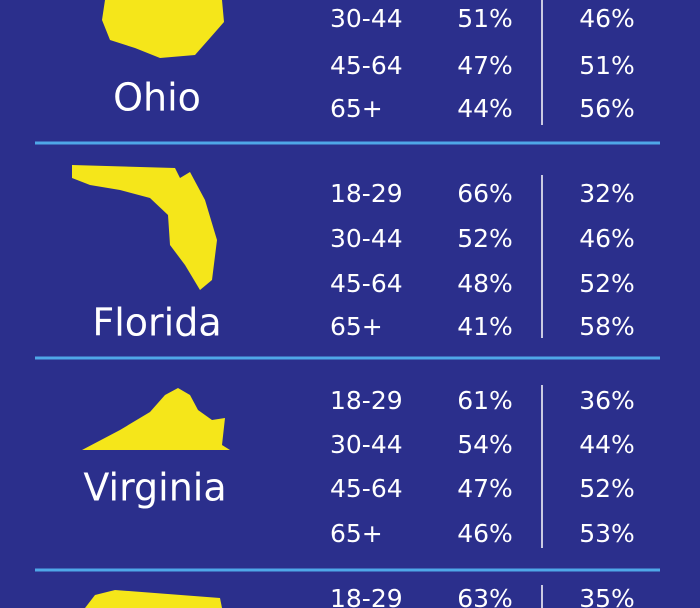  I want to click on ohio-shape, so click(163, 29).